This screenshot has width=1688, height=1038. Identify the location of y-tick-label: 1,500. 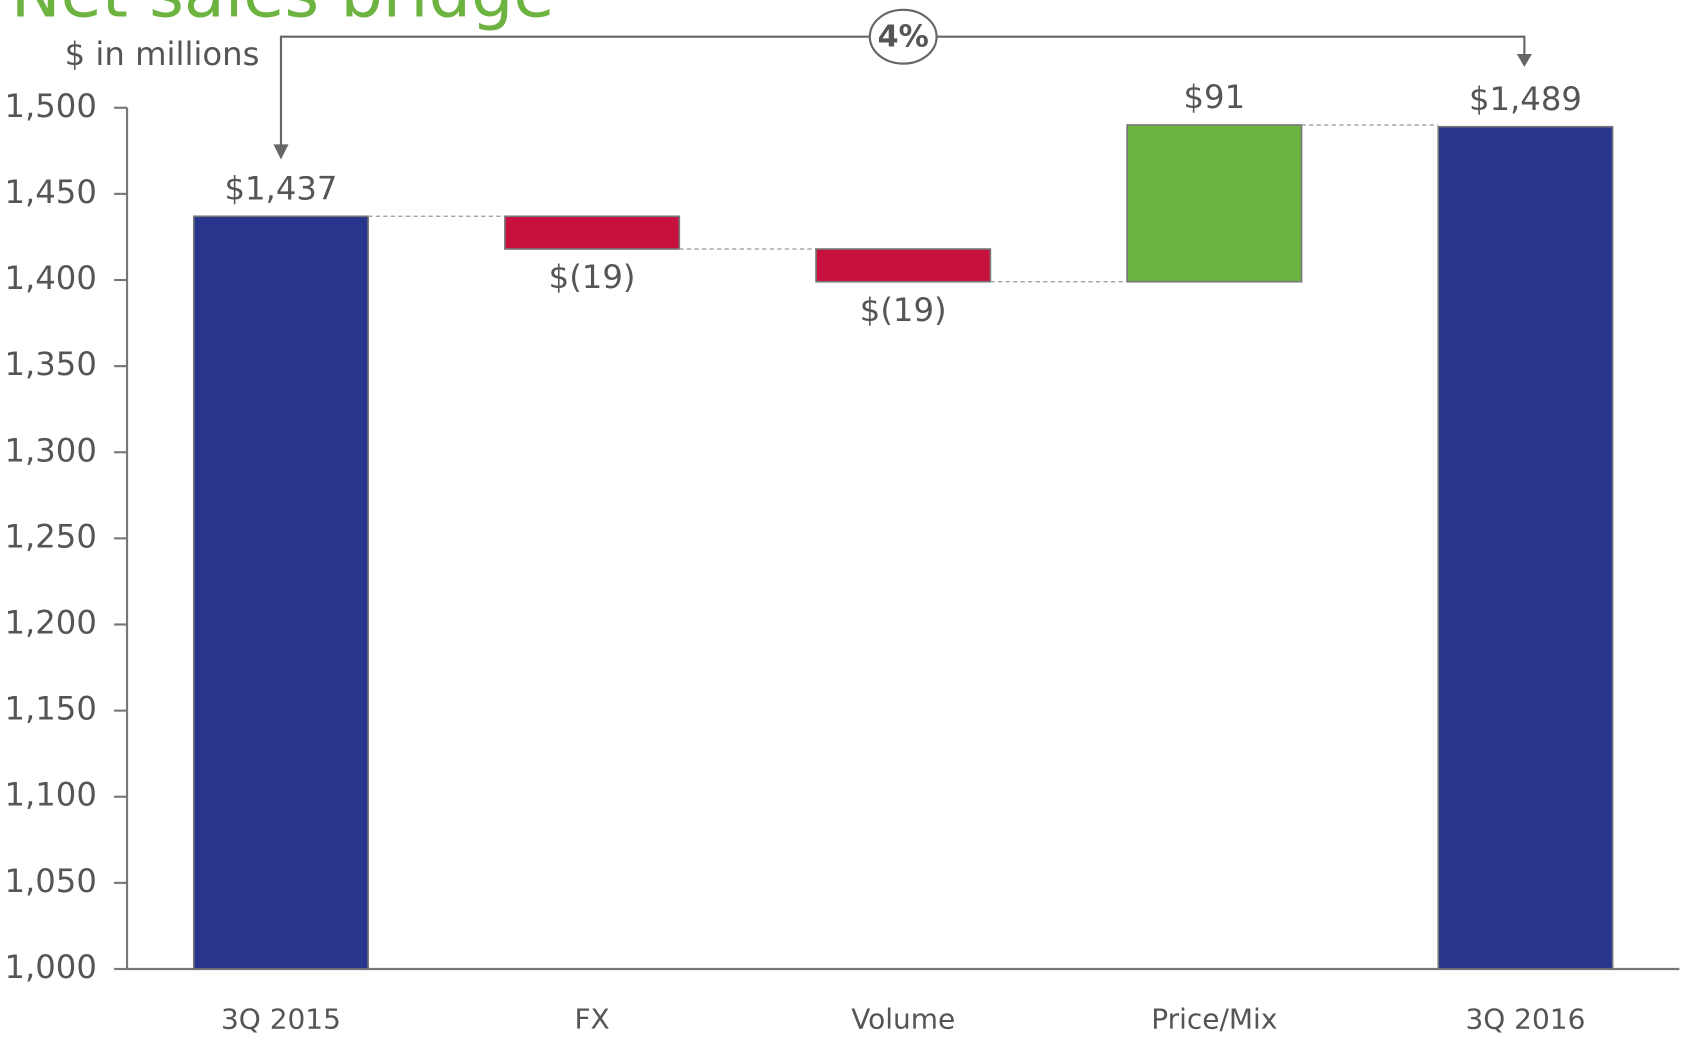
(50, 106).